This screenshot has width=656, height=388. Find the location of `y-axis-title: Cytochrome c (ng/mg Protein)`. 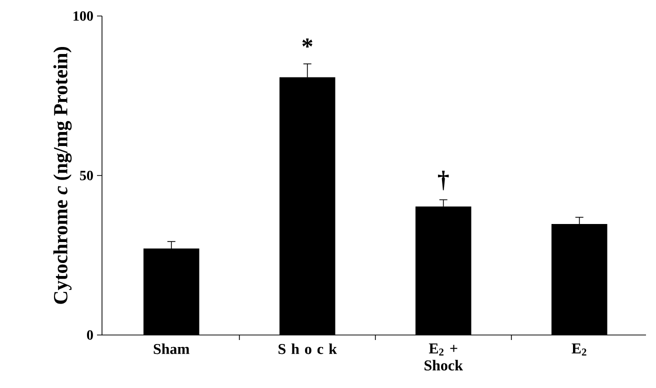

y-axis-title: Cytochrome c (ng/mg Protein) is located at coordinates (62, 175).